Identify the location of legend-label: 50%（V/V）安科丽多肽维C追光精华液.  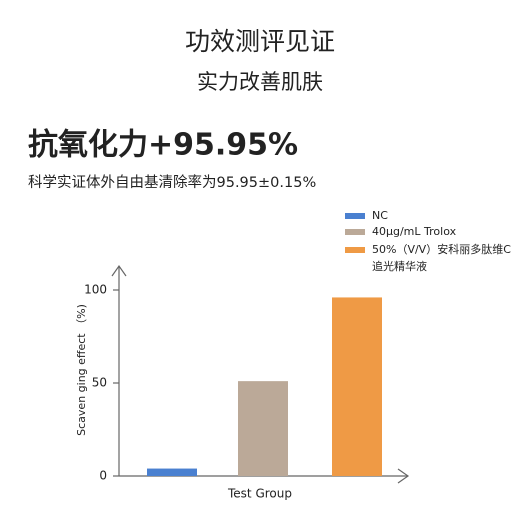
(441, 258).